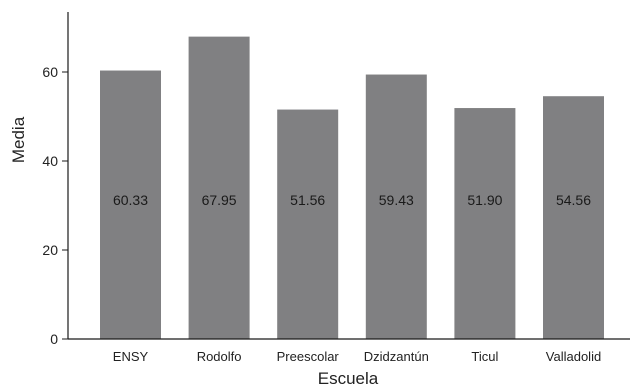  Describe the element at coordinates (352, 200) in the screenshot. I see `data-labels: 60.33 67.95 51.56 59.43 51.90 54.56` at that location.